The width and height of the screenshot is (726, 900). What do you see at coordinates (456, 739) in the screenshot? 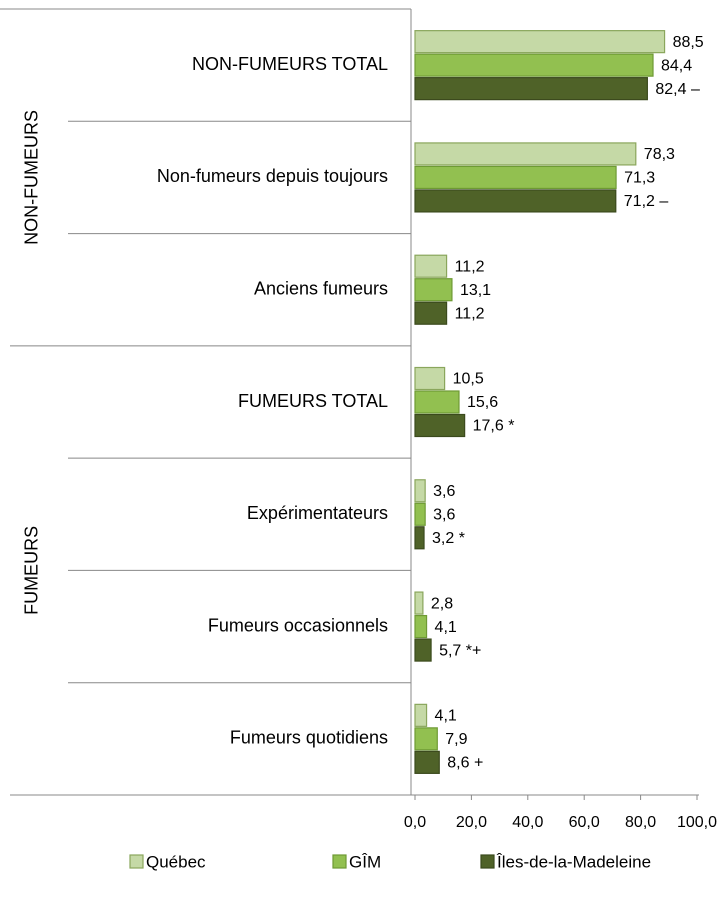
I see `value-label: 7,9` at bounding box center [456, 739].